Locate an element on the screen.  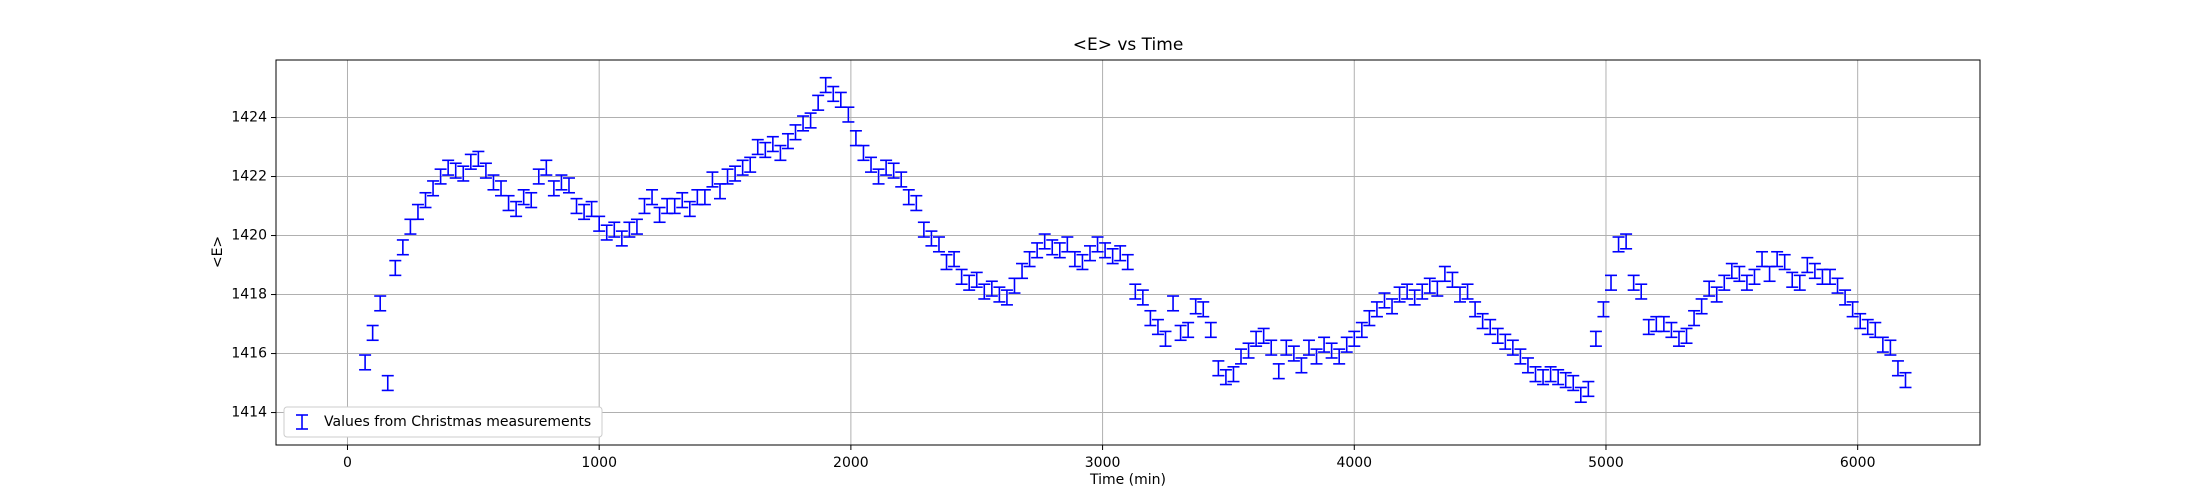
y-tick-label: 1424 is located at coordinates (249, 118).